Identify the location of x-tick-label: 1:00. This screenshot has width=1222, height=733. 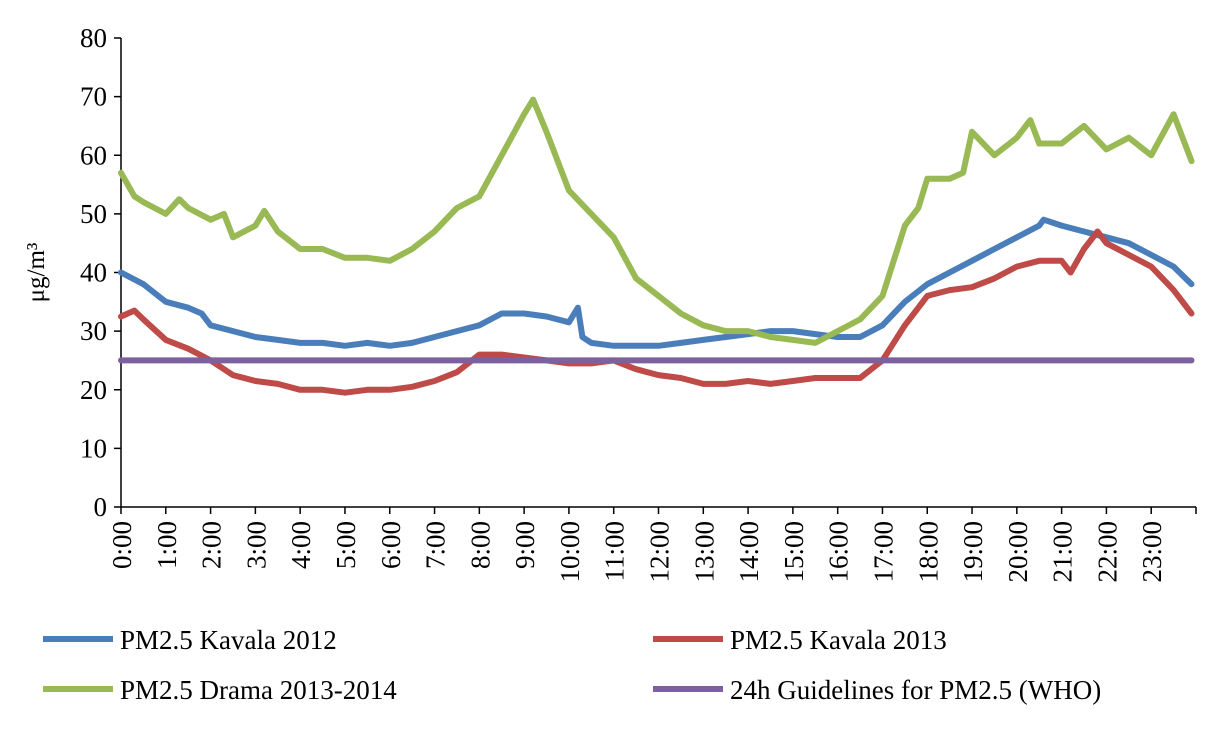
(167, 545).